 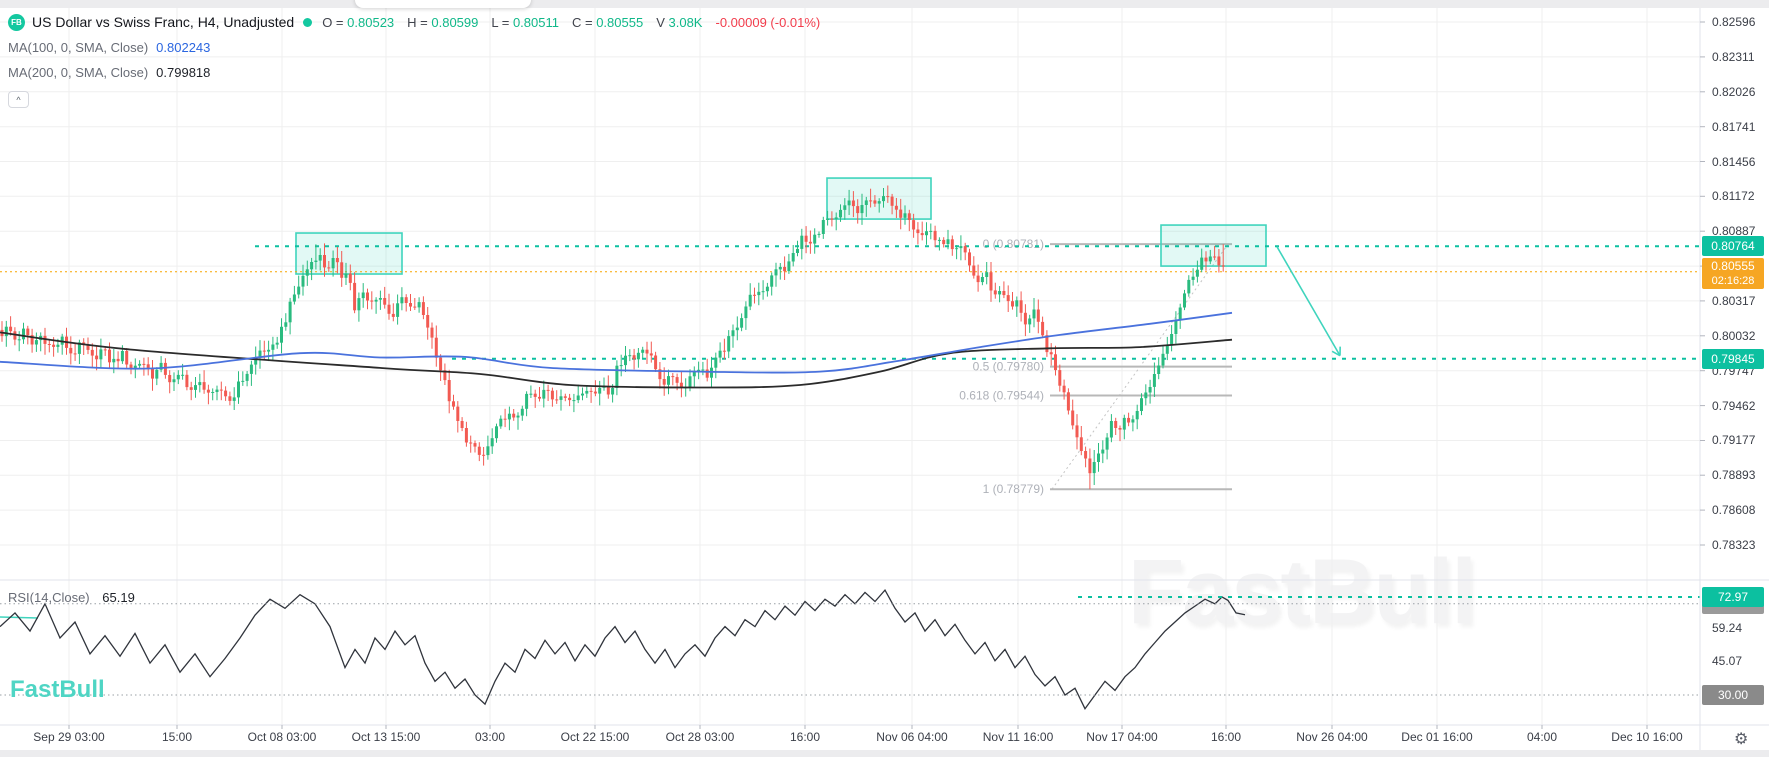 What do you see at coordinates (1734, 231) in the screenshot?
I see `price-axis-label: 0.80887` at bounding box center [1734, 231].